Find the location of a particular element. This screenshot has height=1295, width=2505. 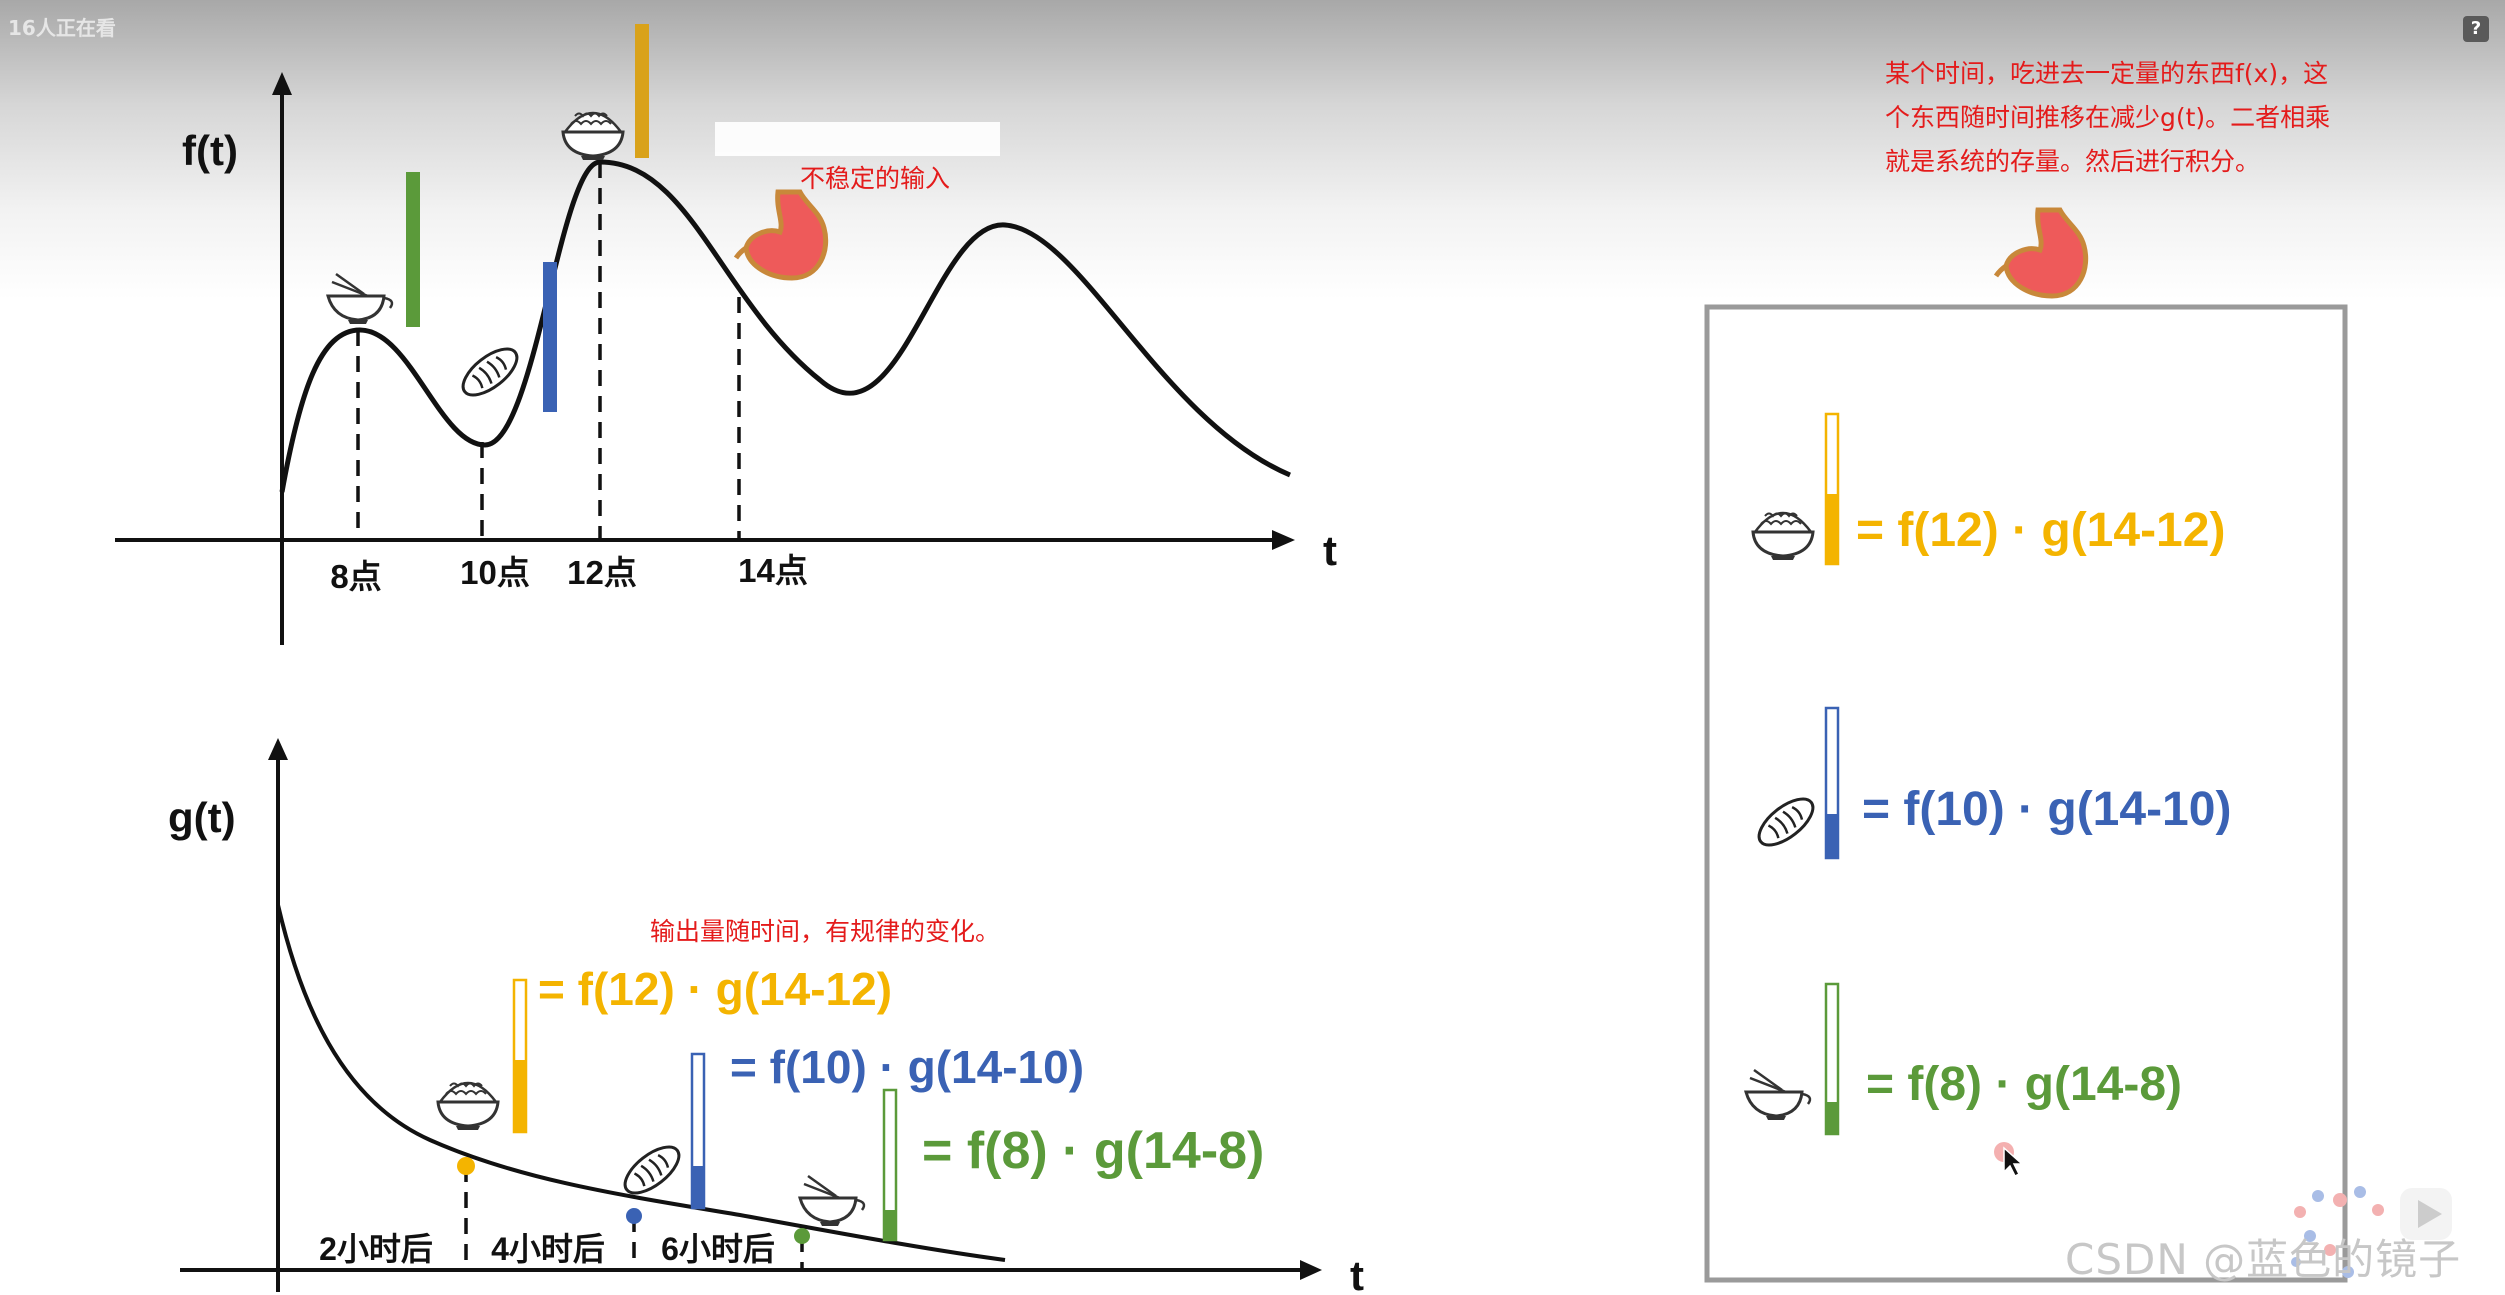

top-x-arrow is located at coordinates (1283, 540).